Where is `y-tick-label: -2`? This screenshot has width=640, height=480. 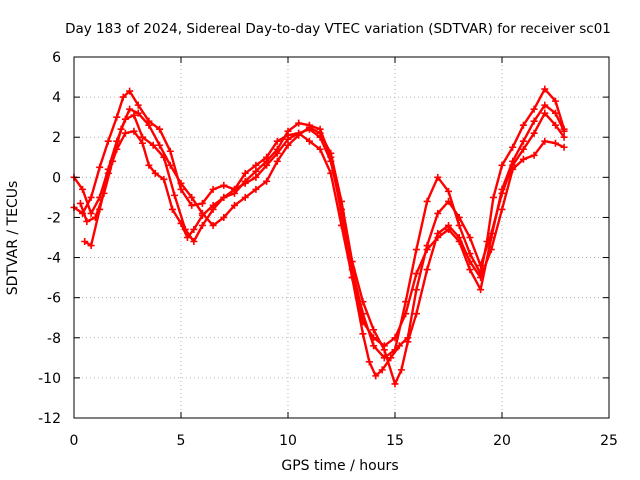
y-tick-label: -2 is located at coordinates (54, 218).